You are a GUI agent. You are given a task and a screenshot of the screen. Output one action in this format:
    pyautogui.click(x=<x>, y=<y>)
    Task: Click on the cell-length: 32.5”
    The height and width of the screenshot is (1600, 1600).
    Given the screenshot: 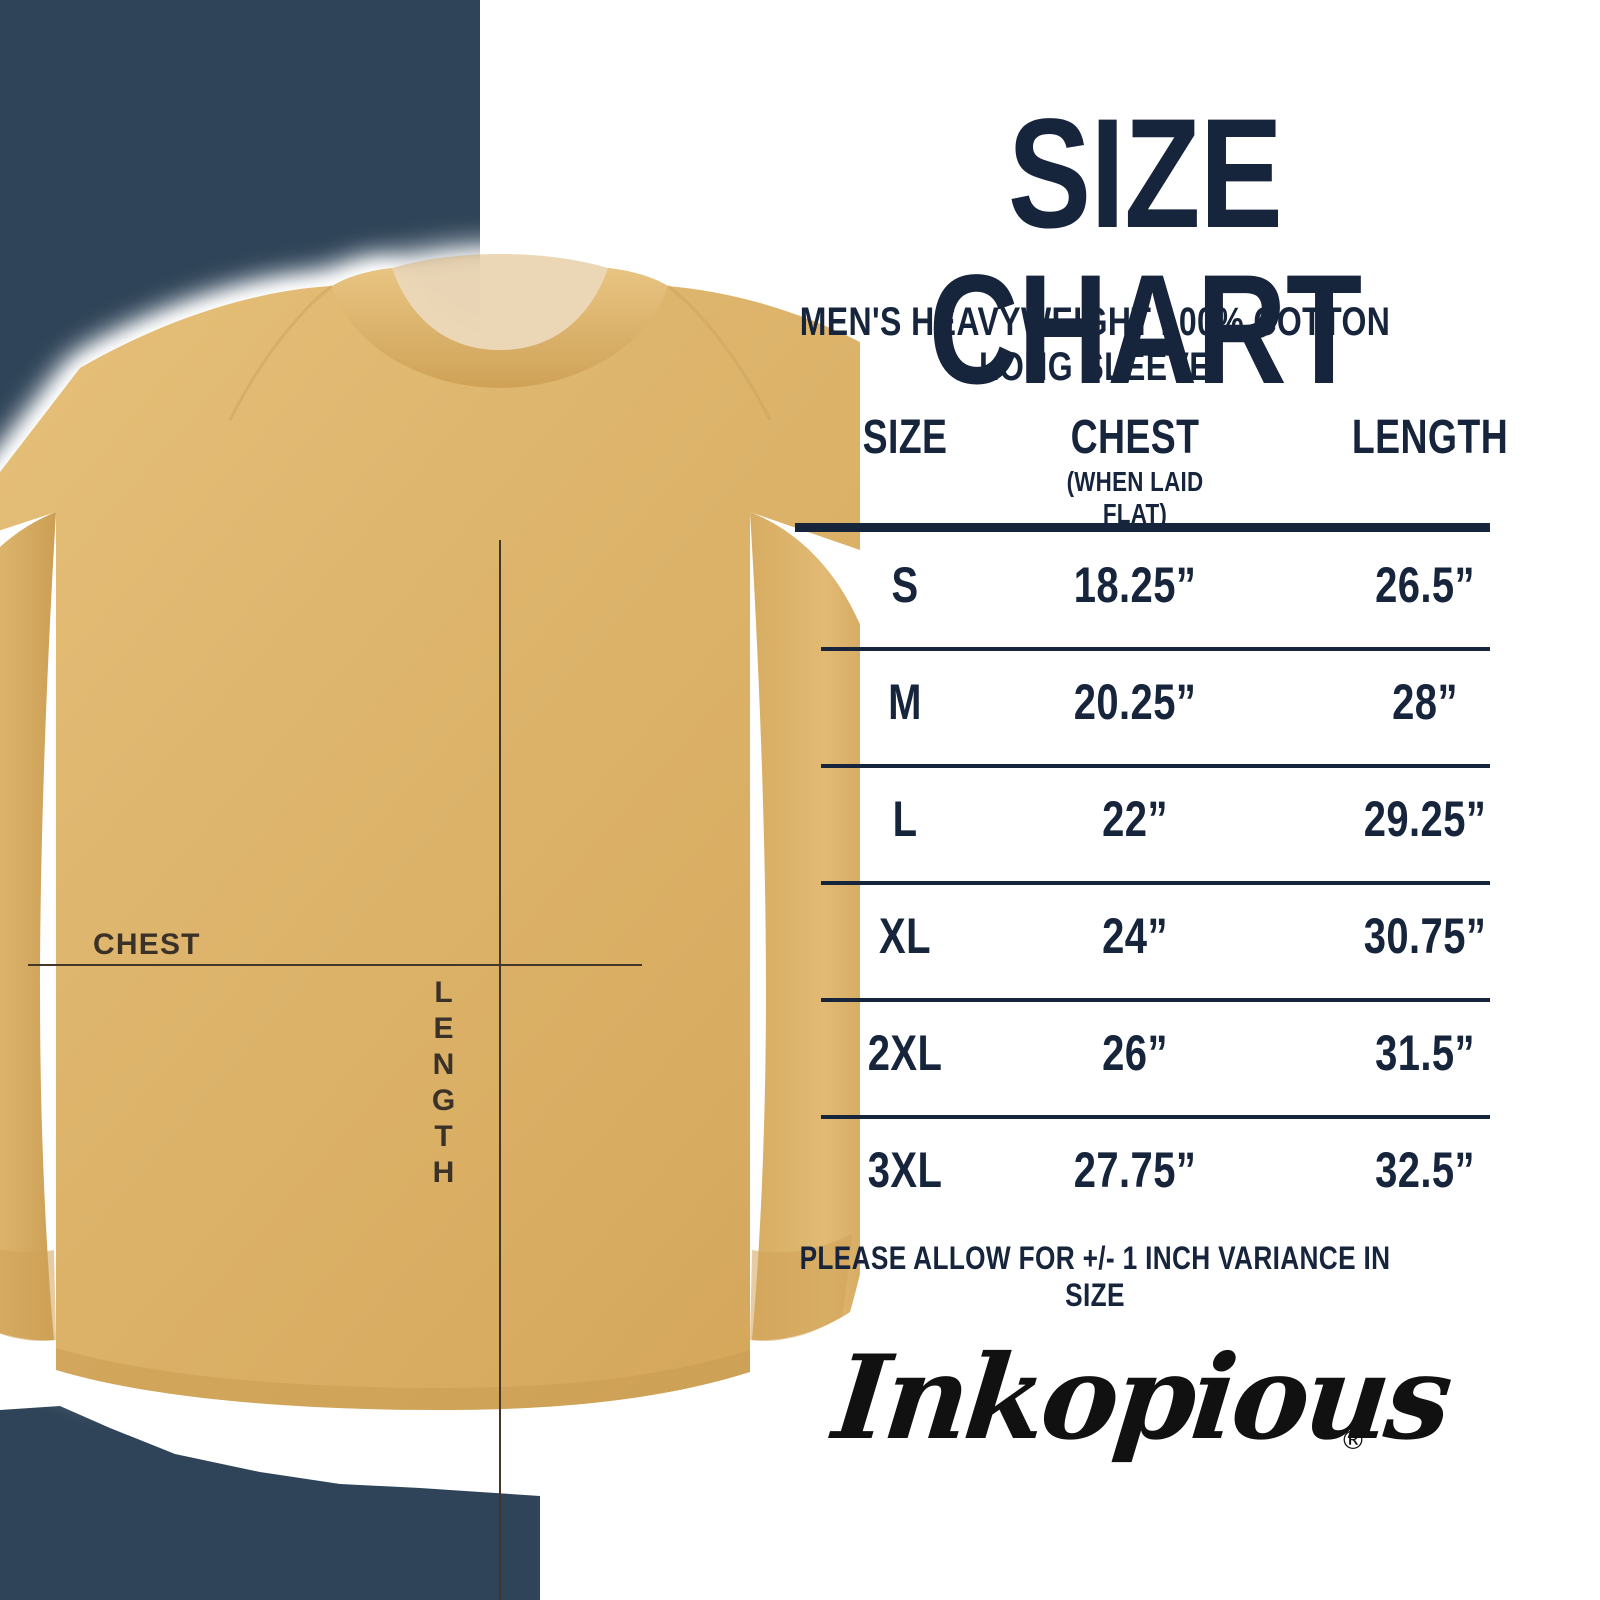 What is the action you would take?
    pyautogui.click(x=1425, y=1170)
    